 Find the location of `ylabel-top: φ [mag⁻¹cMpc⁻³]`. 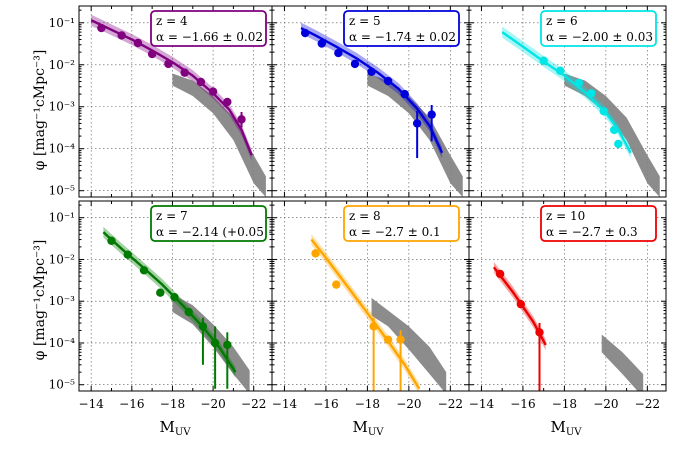

ylabel-top: φ [mag⁻¹cMpc⁻³] is located at coordinates (40, 110).